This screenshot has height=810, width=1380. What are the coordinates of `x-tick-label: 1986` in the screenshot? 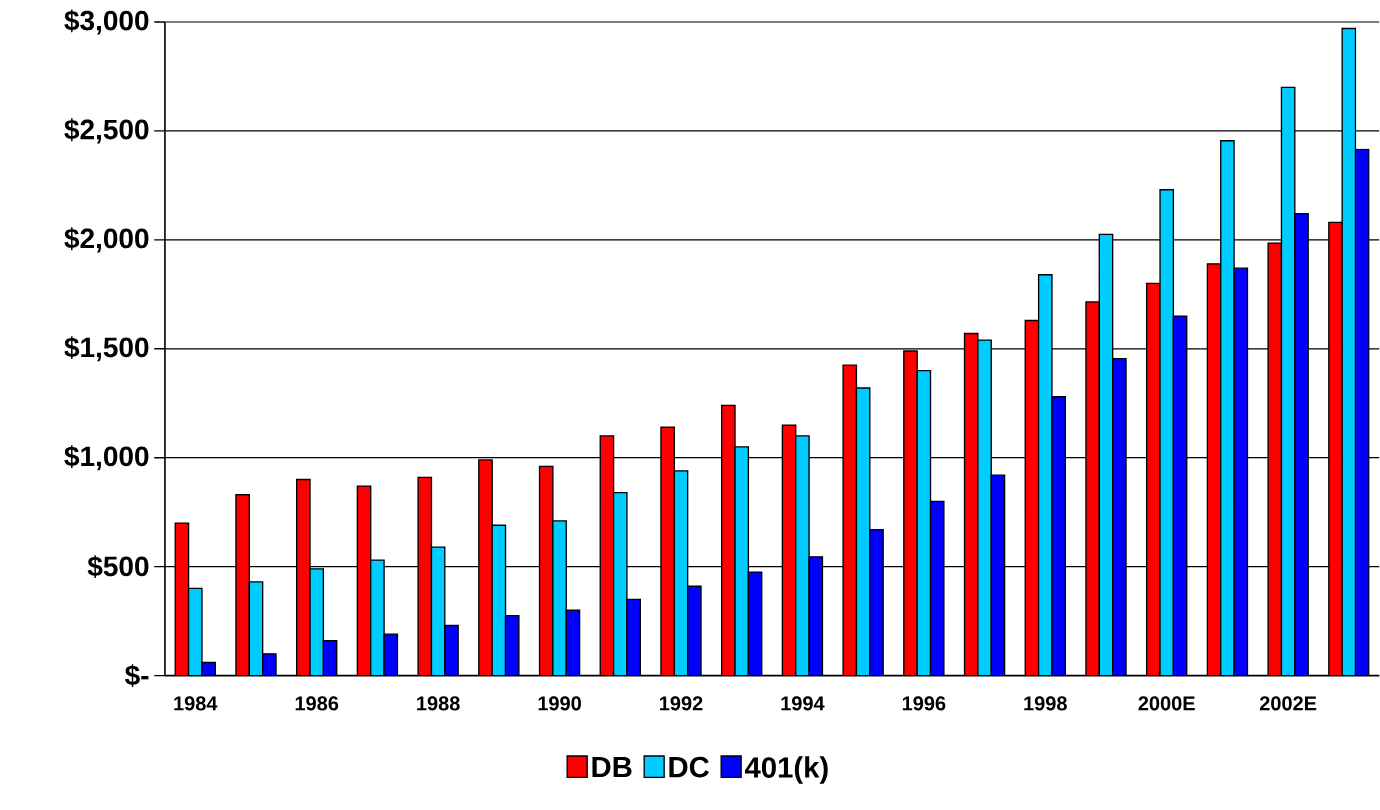 It's located at (317, 703).